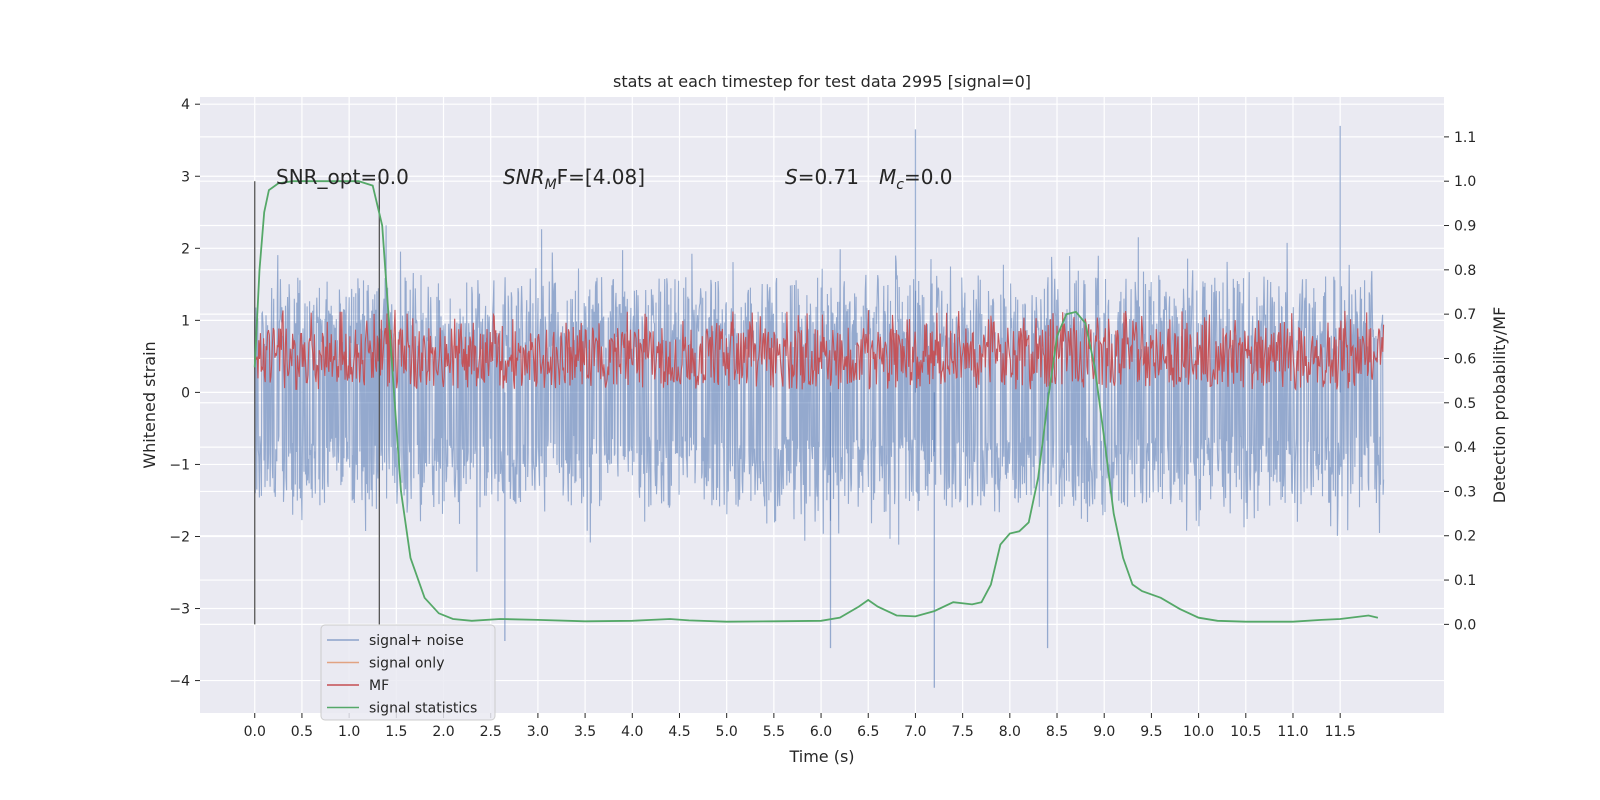 Image resolution: width=1600 pixels, height=800 pixels. What do you see at coordinates (179, 682) in the screenshot?
I see `y-tick-label: −4` at bounding box center [179, 682].